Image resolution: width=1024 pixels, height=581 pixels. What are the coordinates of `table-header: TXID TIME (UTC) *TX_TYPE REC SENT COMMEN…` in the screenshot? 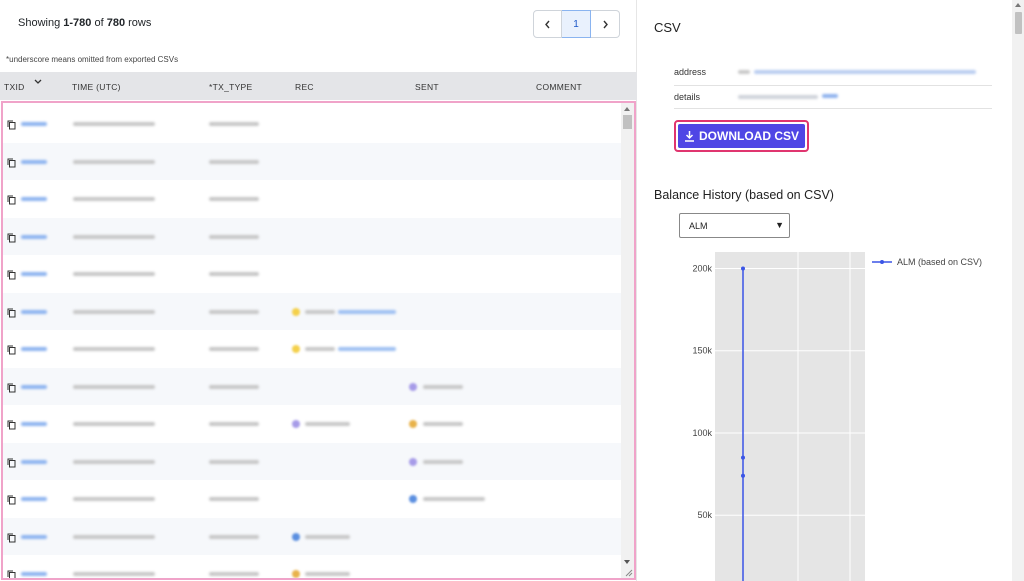 It's located at (318, 86).